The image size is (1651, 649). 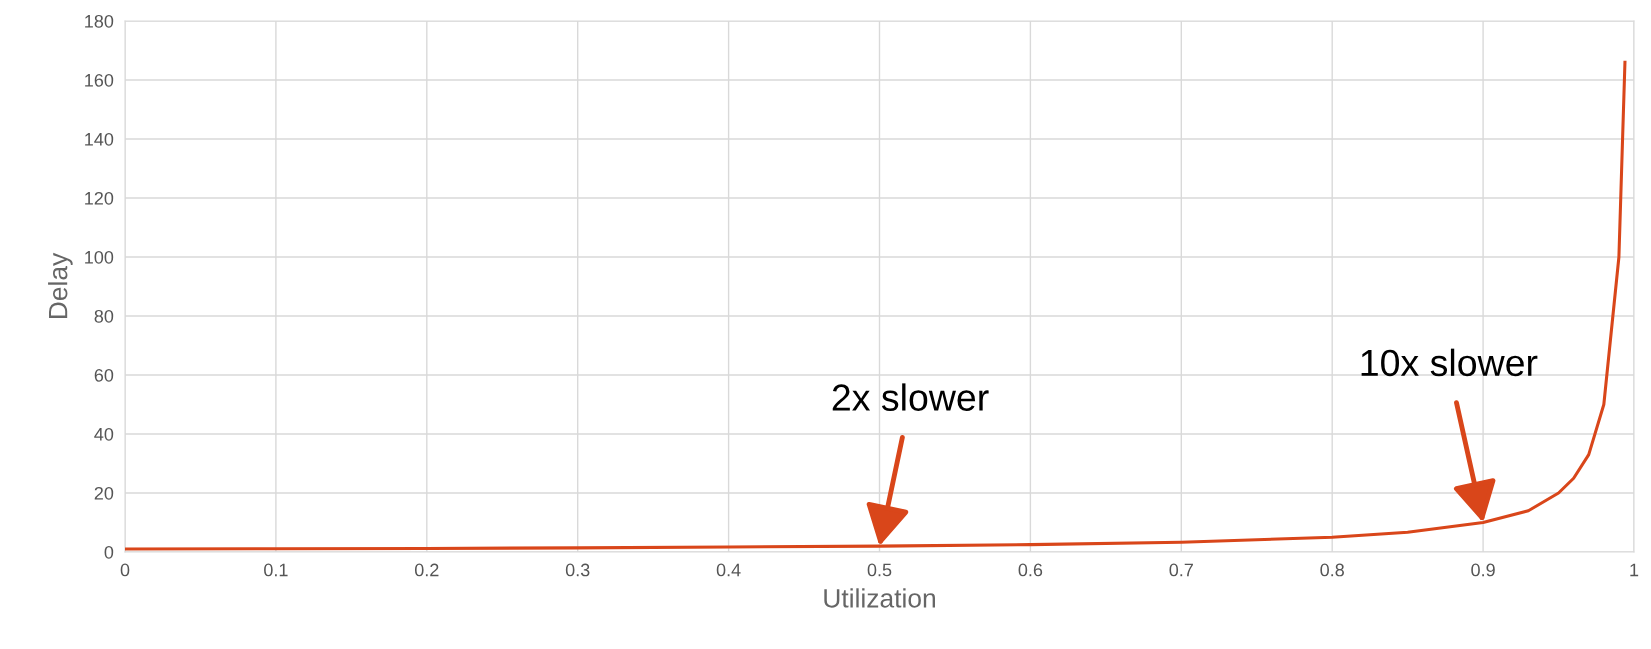 I want to click on x-tick-label: 0.7, so click(x=1181, y=570).